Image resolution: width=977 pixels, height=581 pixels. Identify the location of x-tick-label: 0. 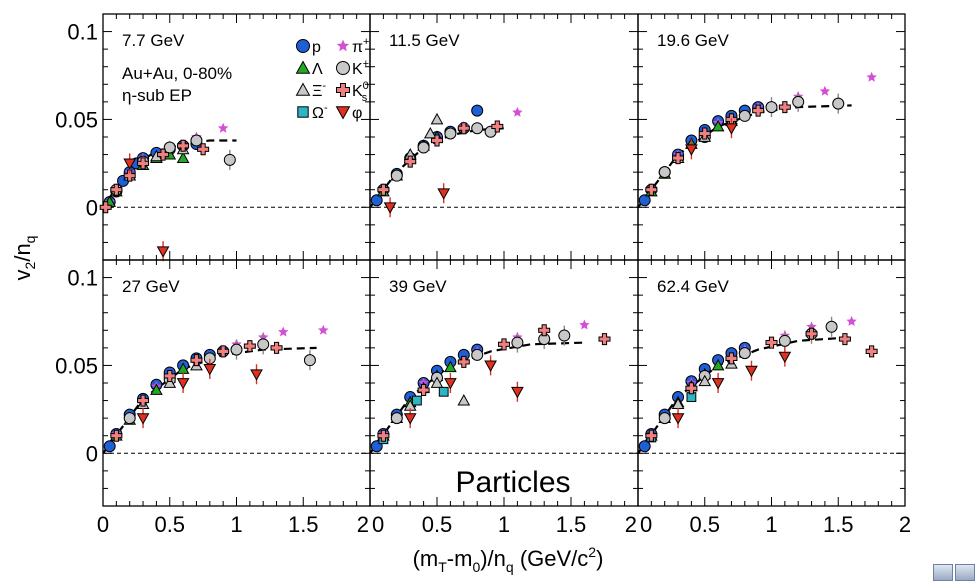
(103, 524).